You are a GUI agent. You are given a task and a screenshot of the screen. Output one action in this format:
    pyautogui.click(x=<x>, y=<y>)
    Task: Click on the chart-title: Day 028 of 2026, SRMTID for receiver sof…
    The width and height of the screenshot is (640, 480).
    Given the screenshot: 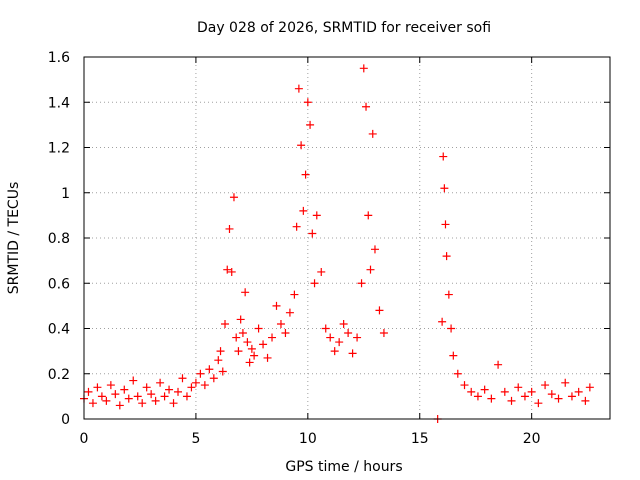 What is the action you would take?
    pyautogui.click(x=344, y=28)
    